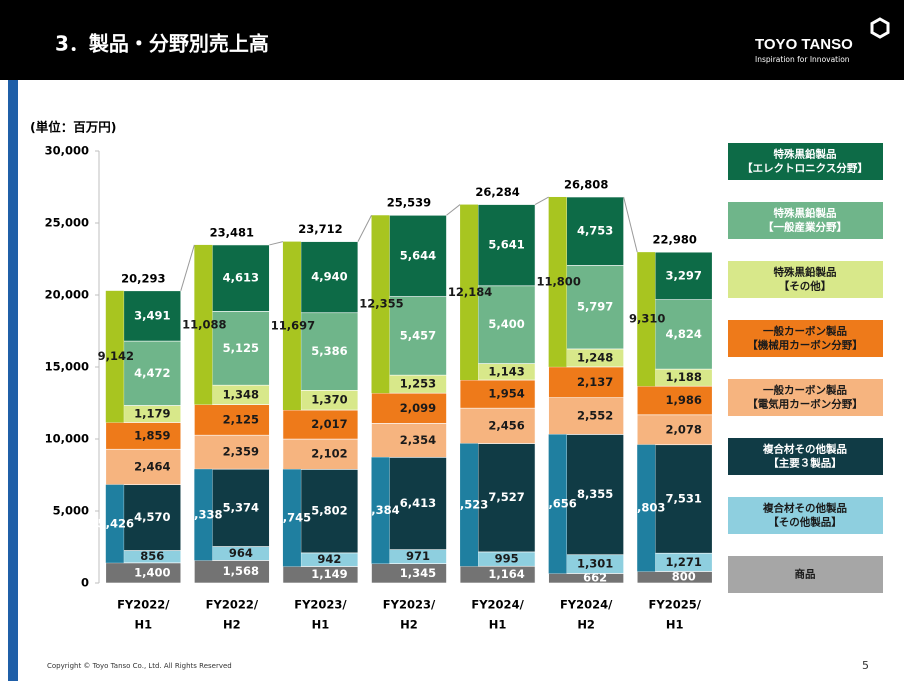 The width and height of the screenshot is (904, 681). Describe the element at coordinates (507, 559) in the screenshot. I see `value-label: 995` at that location.